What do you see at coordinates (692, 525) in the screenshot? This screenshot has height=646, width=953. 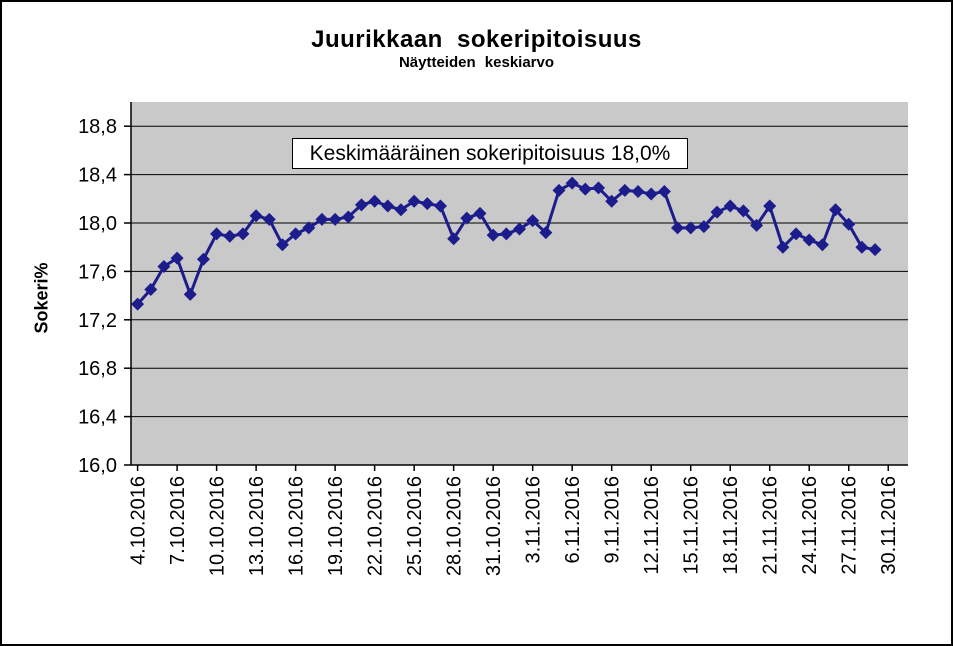 I see `x-tick-label: 15.11.2016` at bounding box center [692, 525].